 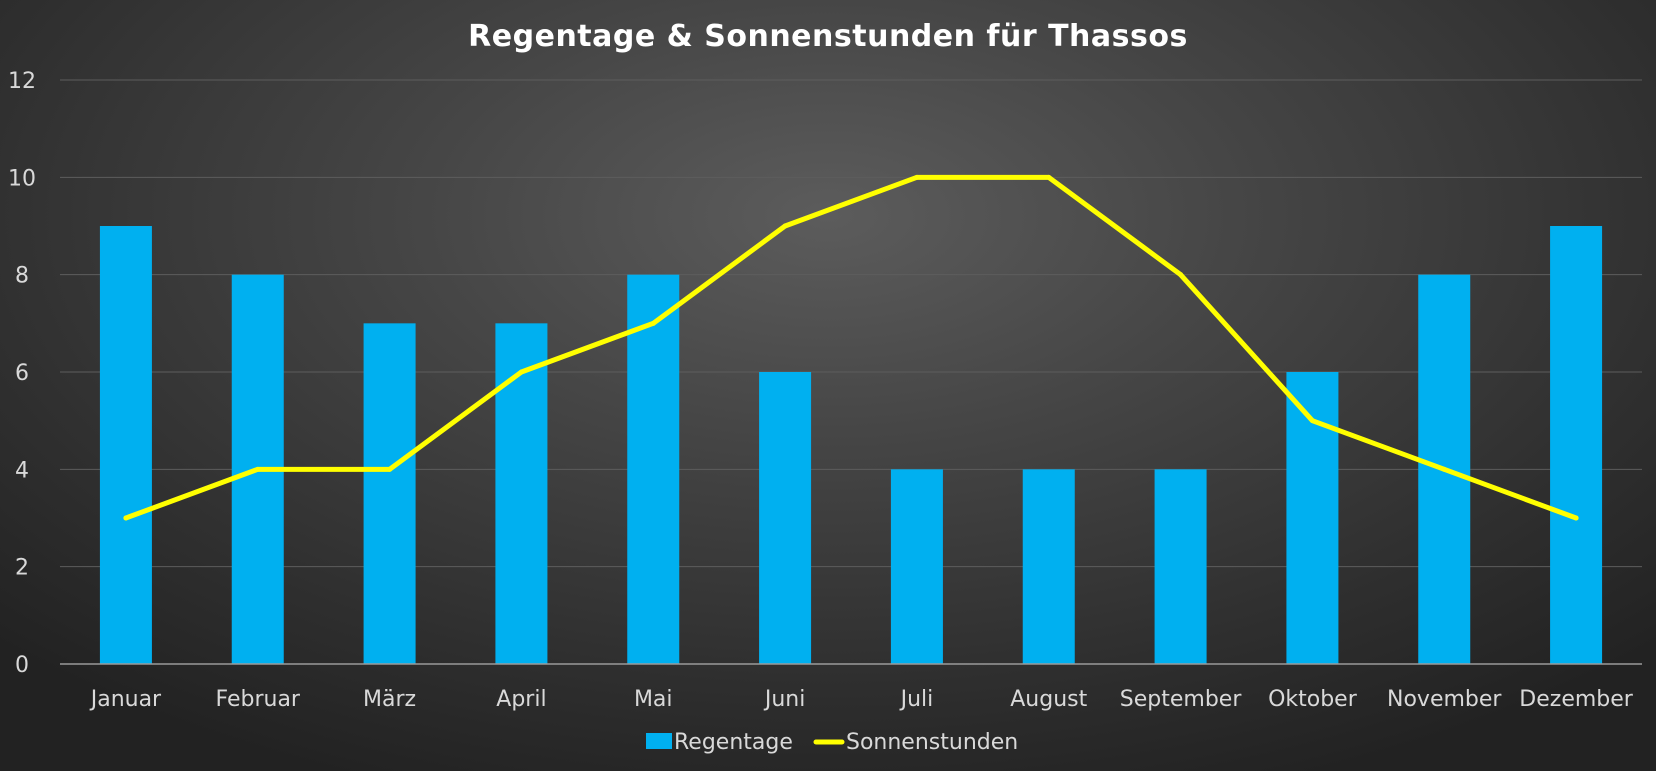 I want to click on y-axis-ticks: 0 2 4 6 8 10 12, so click(x=22, y=373).